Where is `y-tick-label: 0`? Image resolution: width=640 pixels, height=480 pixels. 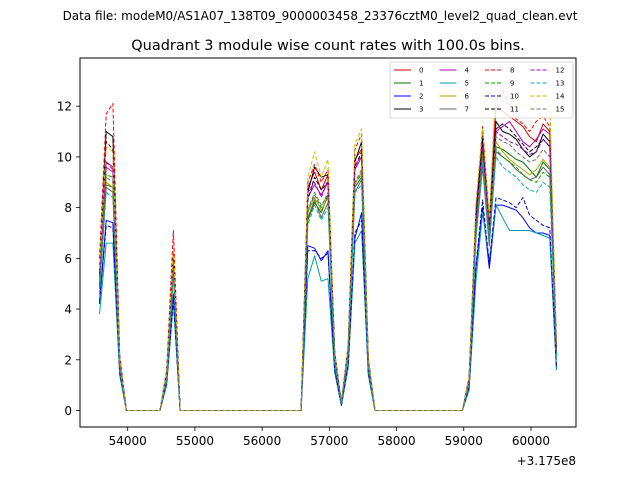
y-tick-label: 0 is located at coordinates (68, 411).